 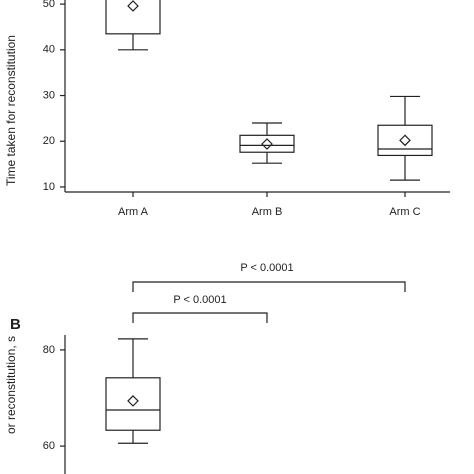 What do you see at coordinates (269, 302) in the screenshot?
I see `bracket` at bounding box center [269, 302].